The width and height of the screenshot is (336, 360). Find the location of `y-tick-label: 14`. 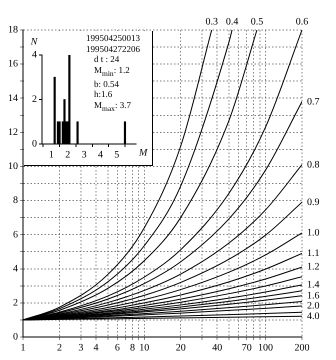

y-tick-label: 14 is located at coordinates (13, 98).